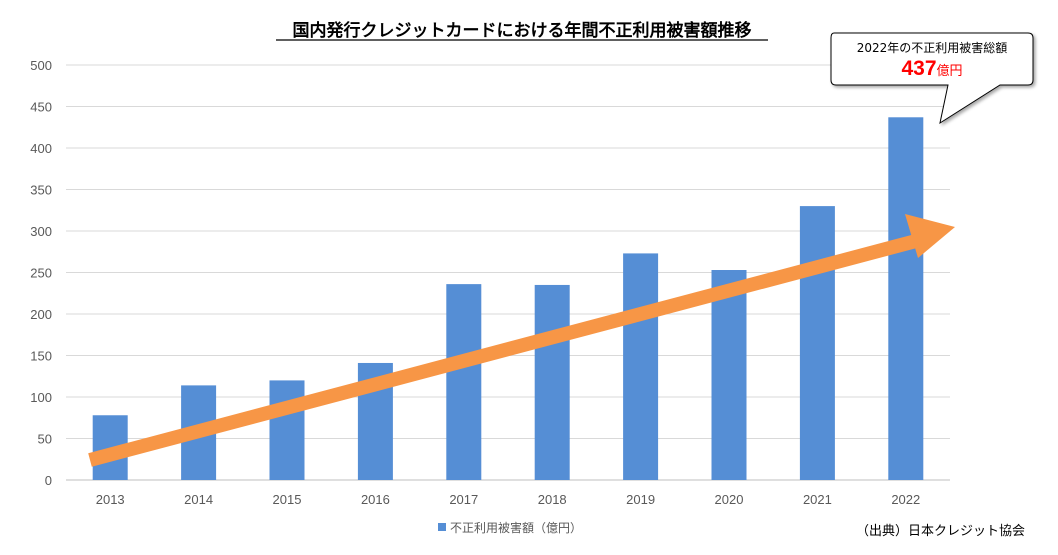 Image resolution: width=1058 pixels, height=555 pixels. I want to click on legend-swatch, so click(442, 527).